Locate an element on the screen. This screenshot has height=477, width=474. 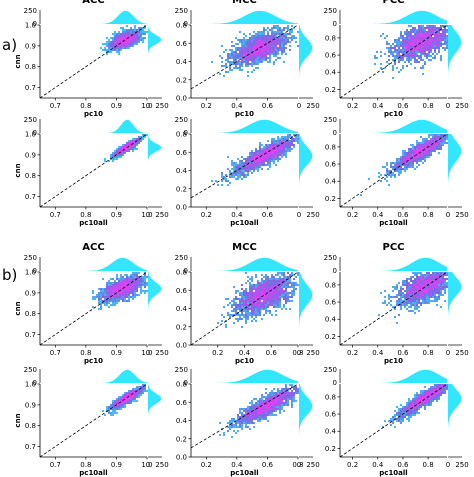
top-marginal-histogram is located at coordinates (93, 17).